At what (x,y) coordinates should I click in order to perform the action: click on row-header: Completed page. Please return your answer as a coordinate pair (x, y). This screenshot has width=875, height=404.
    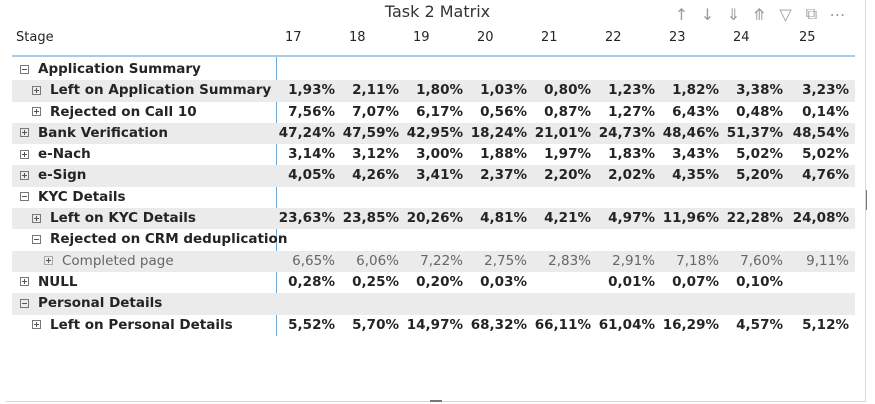
    Looking at the image, I should click on (109, 261).